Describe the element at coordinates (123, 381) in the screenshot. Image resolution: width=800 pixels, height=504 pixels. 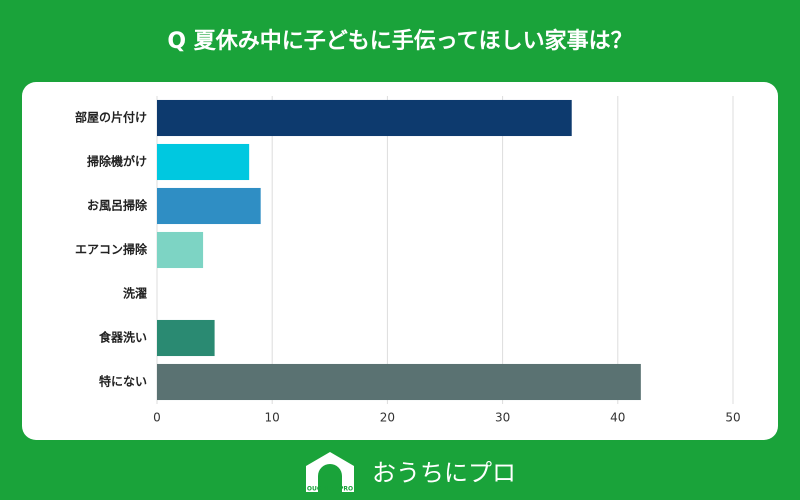
I see `y-tick-label: 特にない` at that location.